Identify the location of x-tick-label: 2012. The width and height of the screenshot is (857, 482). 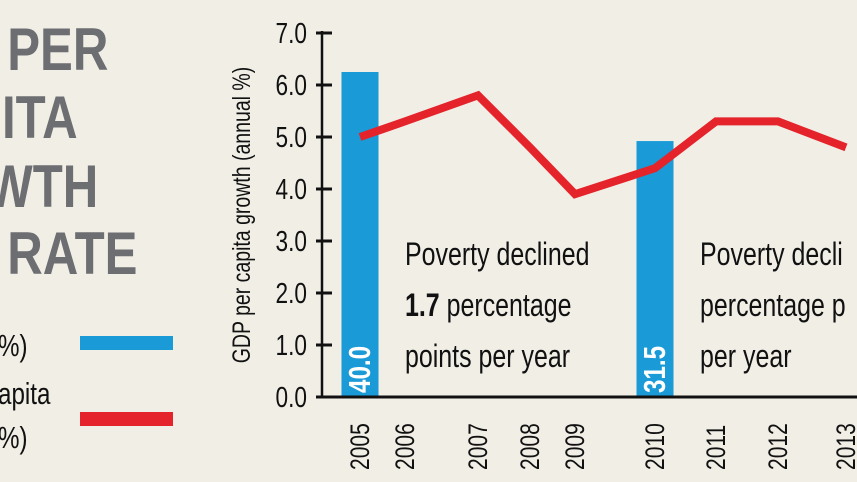
(779, 446).